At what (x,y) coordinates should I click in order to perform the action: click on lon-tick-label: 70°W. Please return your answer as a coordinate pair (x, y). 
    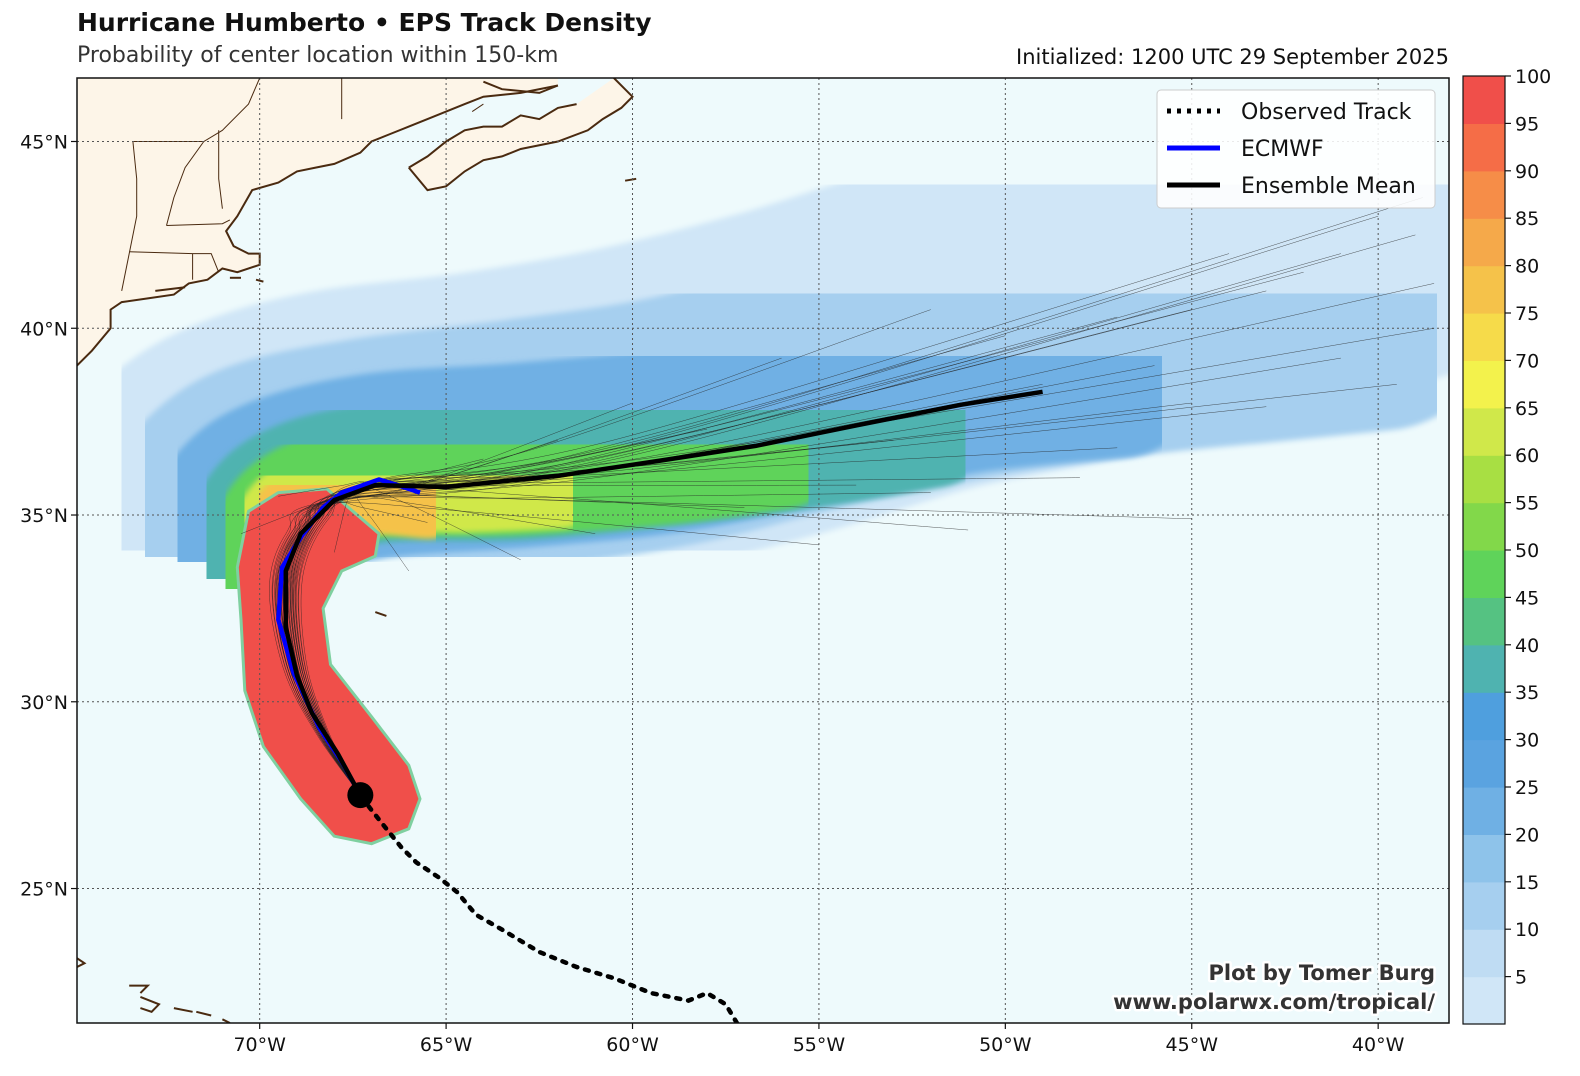
    Looking at the image, I should click on (259, 1045).